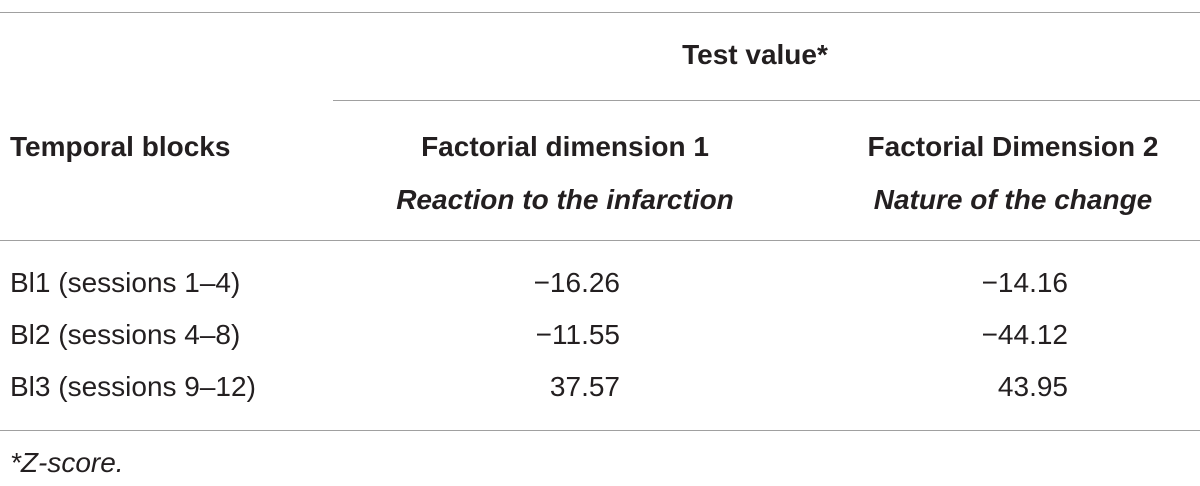 This screenshot has width=1200, height=486. Describe the element at coordinates (565, 146) in the screenshot. I see `column-header: Factorial dimension 1` at that location.